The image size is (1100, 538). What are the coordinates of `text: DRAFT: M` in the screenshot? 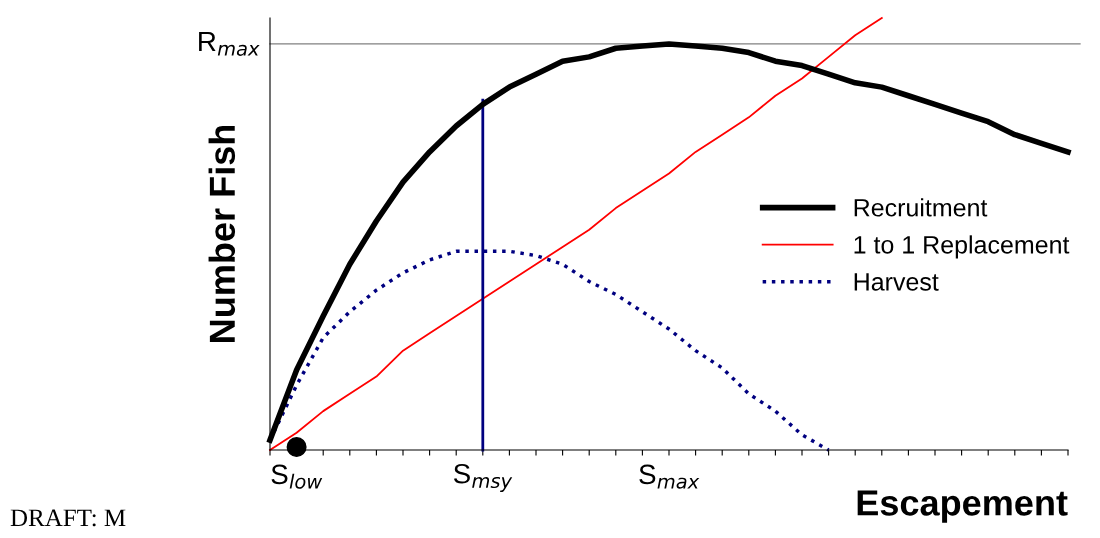 It's located at (68, 518).